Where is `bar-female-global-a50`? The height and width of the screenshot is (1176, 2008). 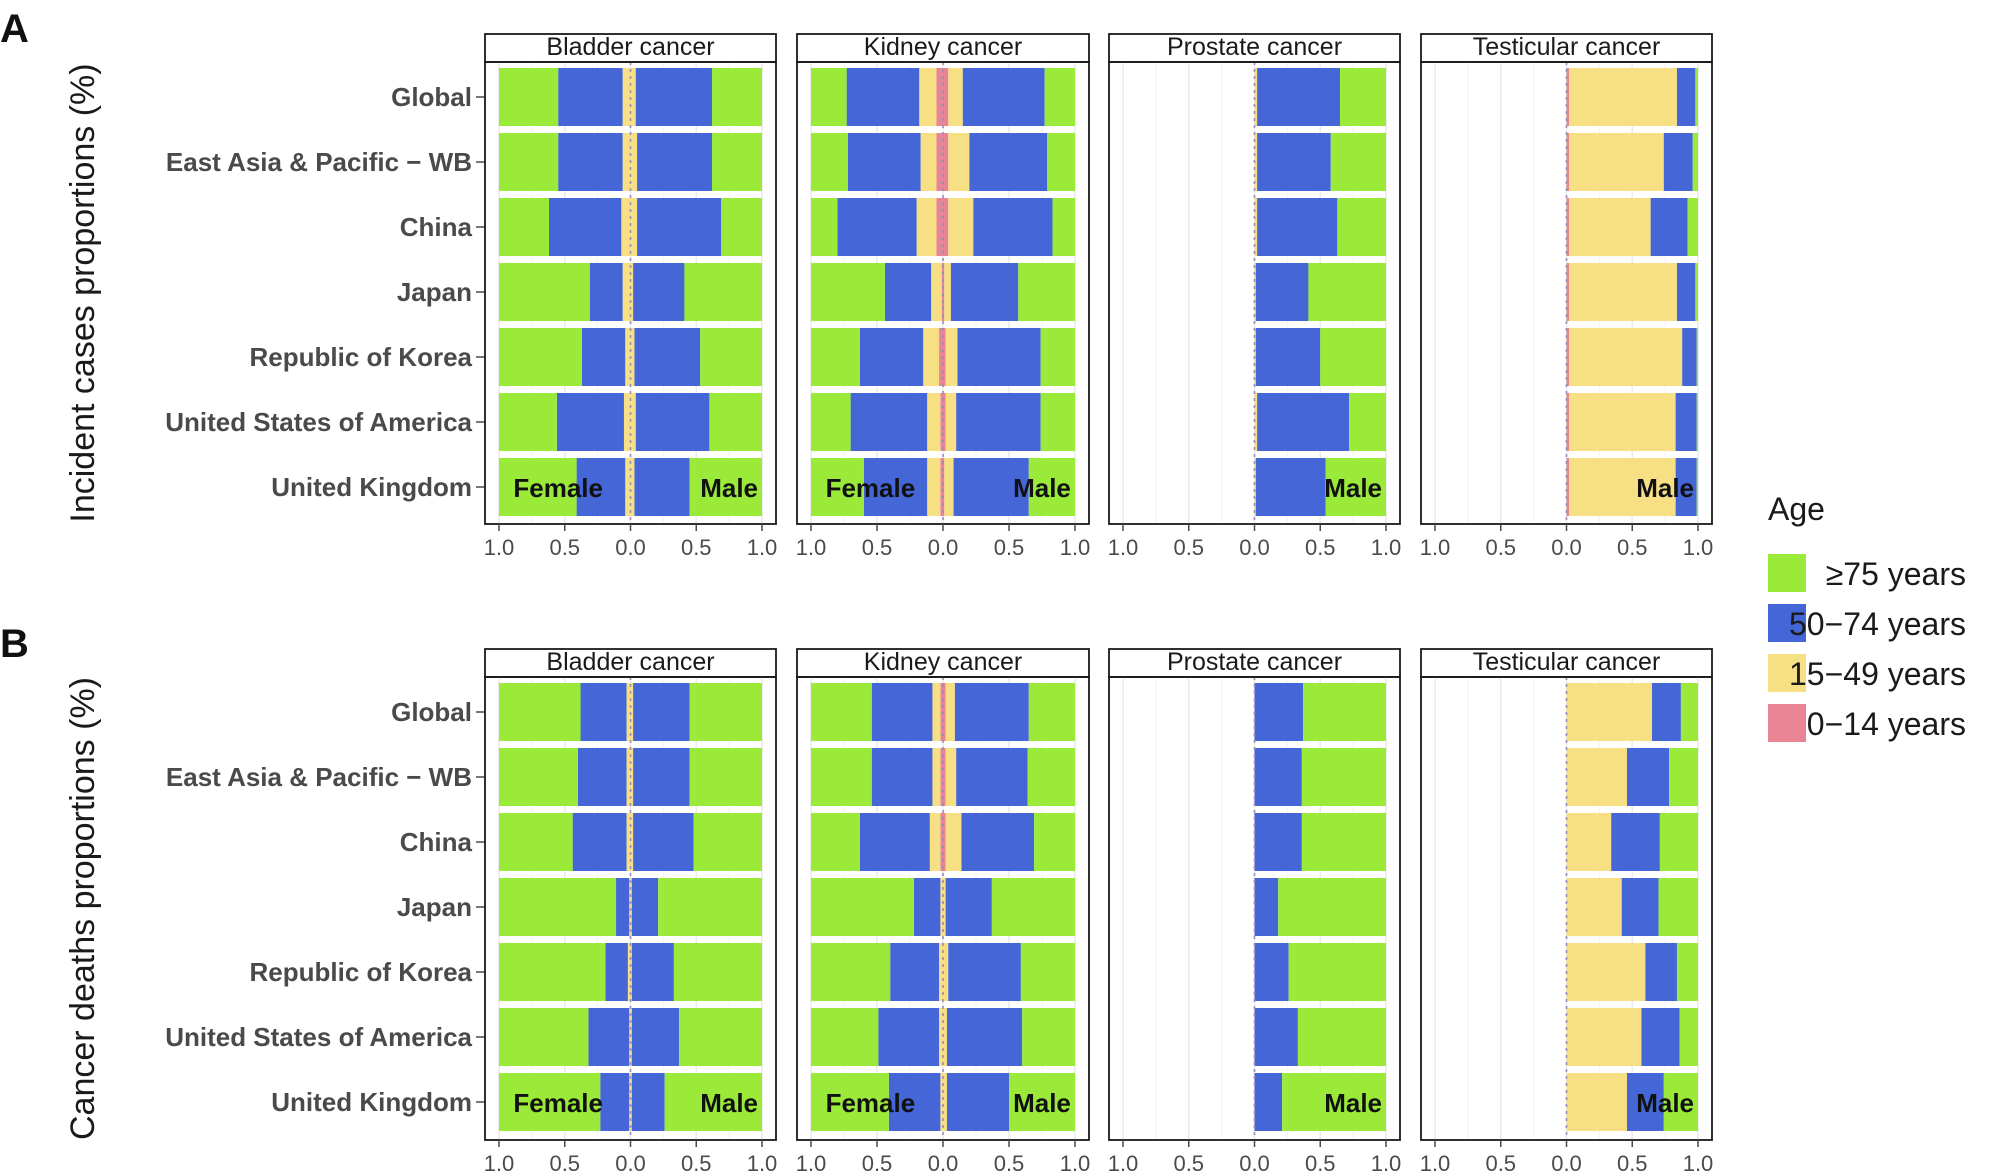 bar-female-global-a50 is located at coordinates (883, 97).